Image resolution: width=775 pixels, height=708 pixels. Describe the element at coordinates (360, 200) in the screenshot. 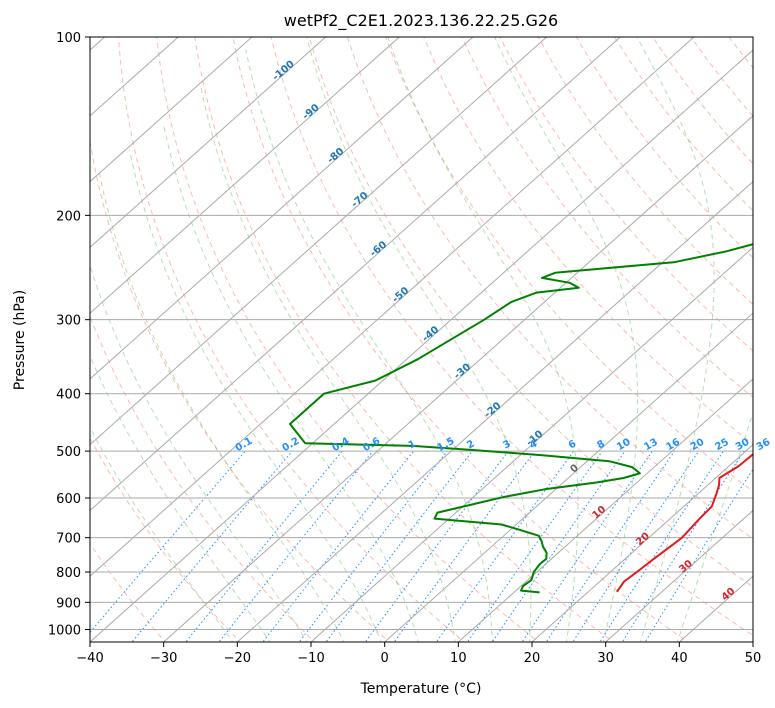

I see `isotherm-label: -70` at that location.